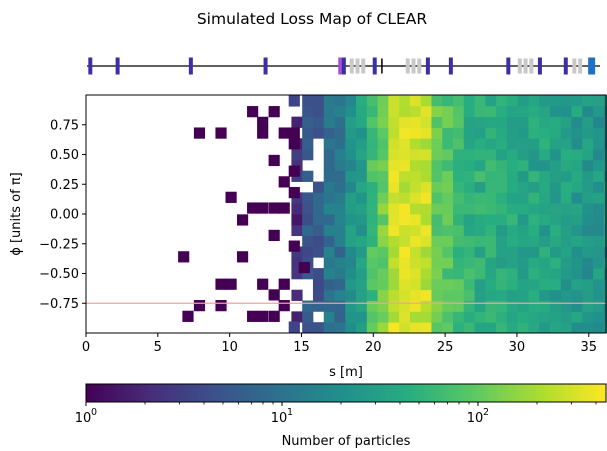 The image size is (607, 451). What do you see at coordinates (158, 347) in the screenshot?
I see `x-tick-label: 5` at bounding box center [158, 347].